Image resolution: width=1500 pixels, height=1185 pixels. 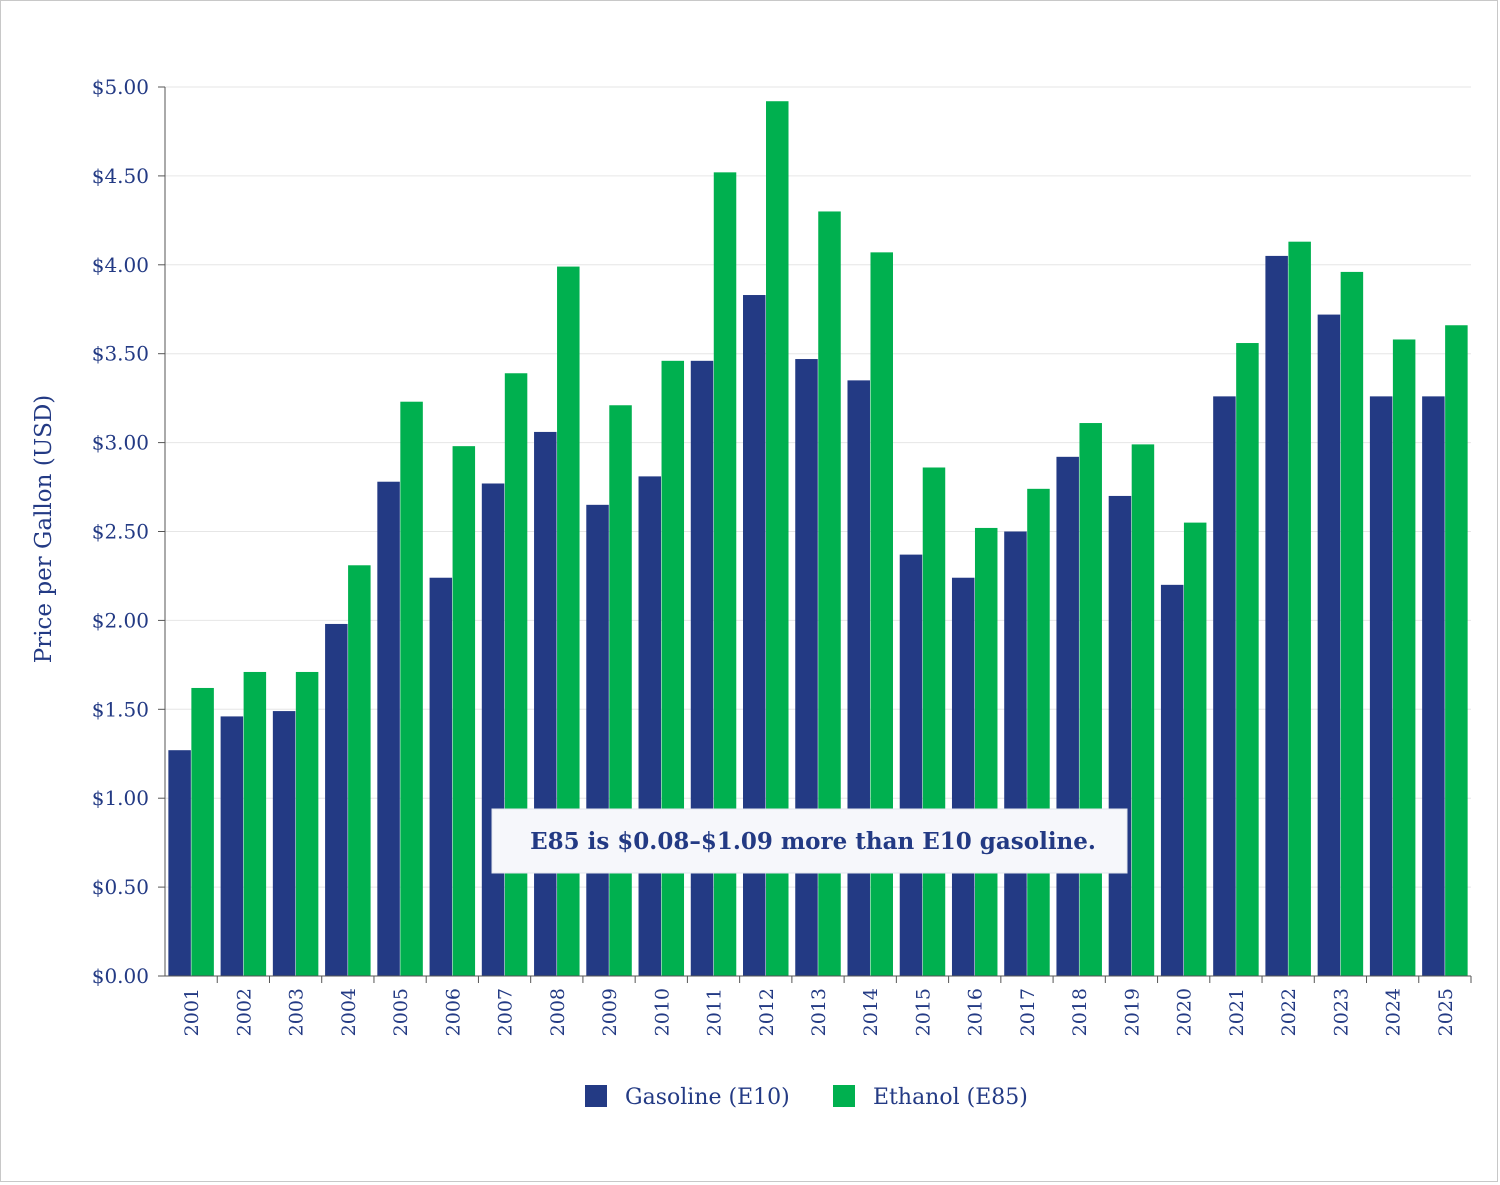 I want to click on bar-gasoline-2013, so click(x=806, y=667).